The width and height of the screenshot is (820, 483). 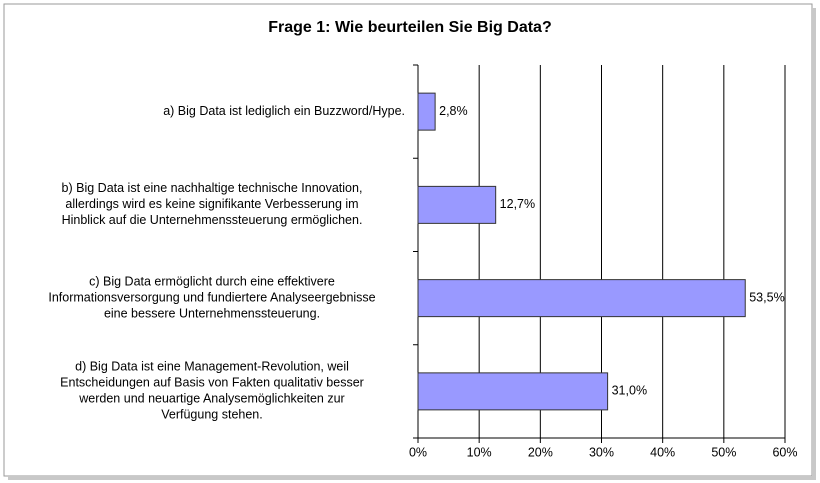 I want to click on x-tick-label: 40%, so click(x=662, y=452).